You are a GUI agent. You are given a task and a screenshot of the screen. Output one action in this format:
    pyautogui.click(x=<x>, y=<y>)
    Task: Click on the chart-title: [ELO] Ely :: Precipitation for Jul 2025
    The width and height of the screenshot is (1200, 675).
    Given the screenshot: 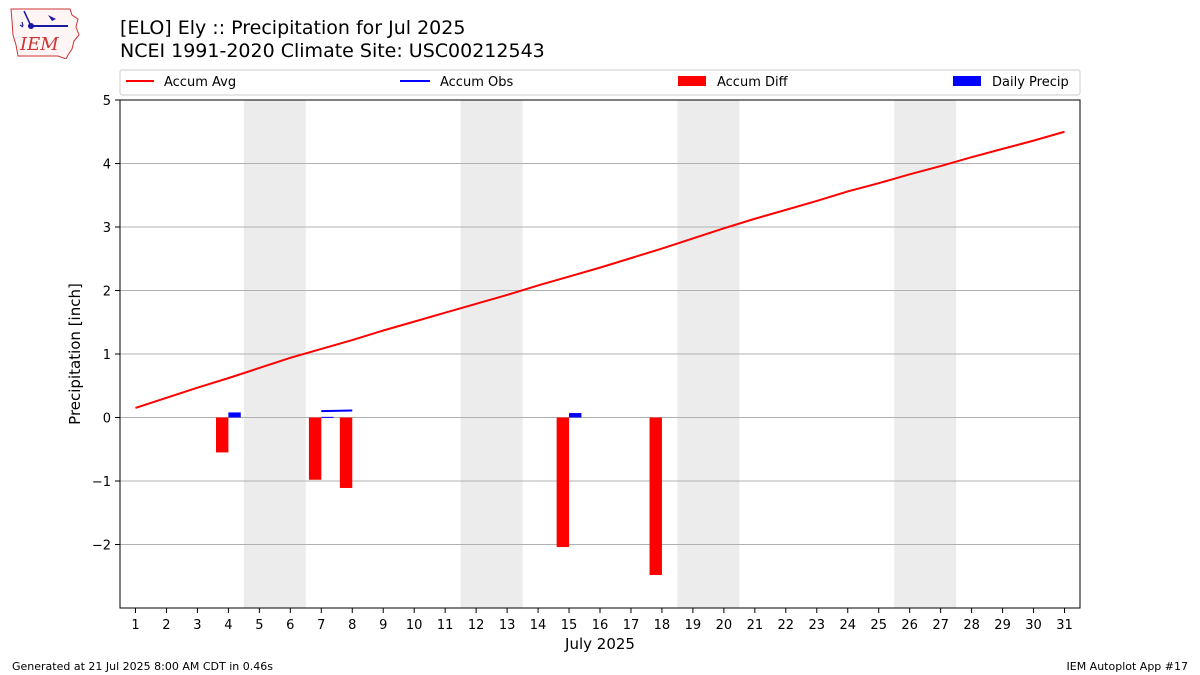 What is the action you would take?
    pyautogui.click(x=293, y=28)
    